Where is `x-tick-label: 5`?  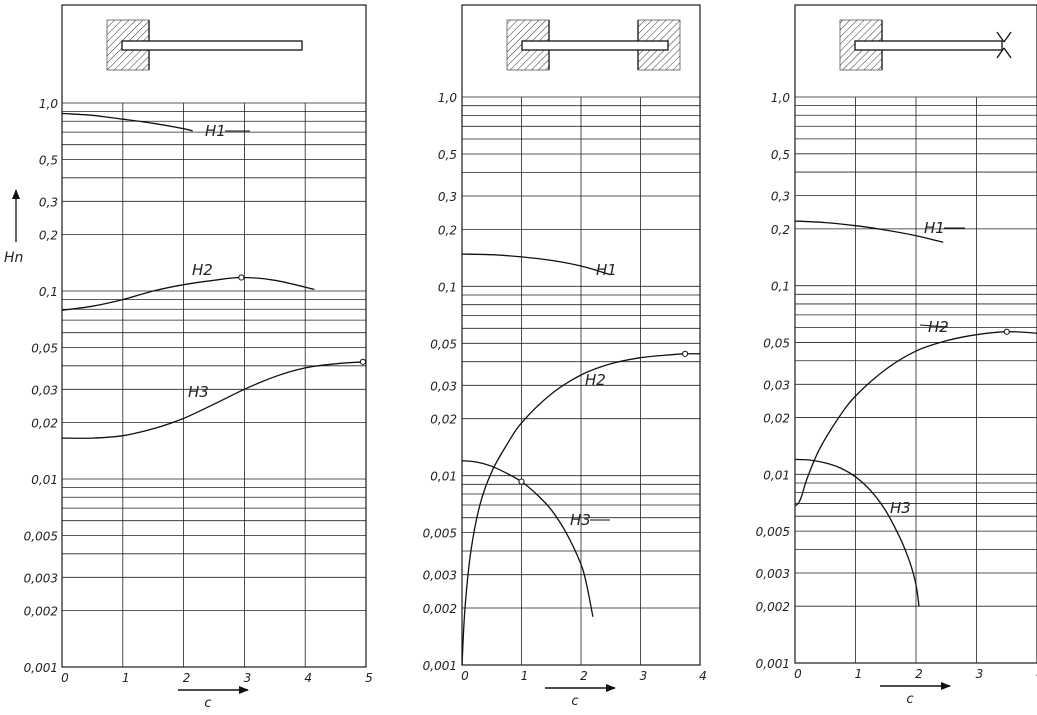 x-tick-label: 5 is located at coordinates (369, 678).